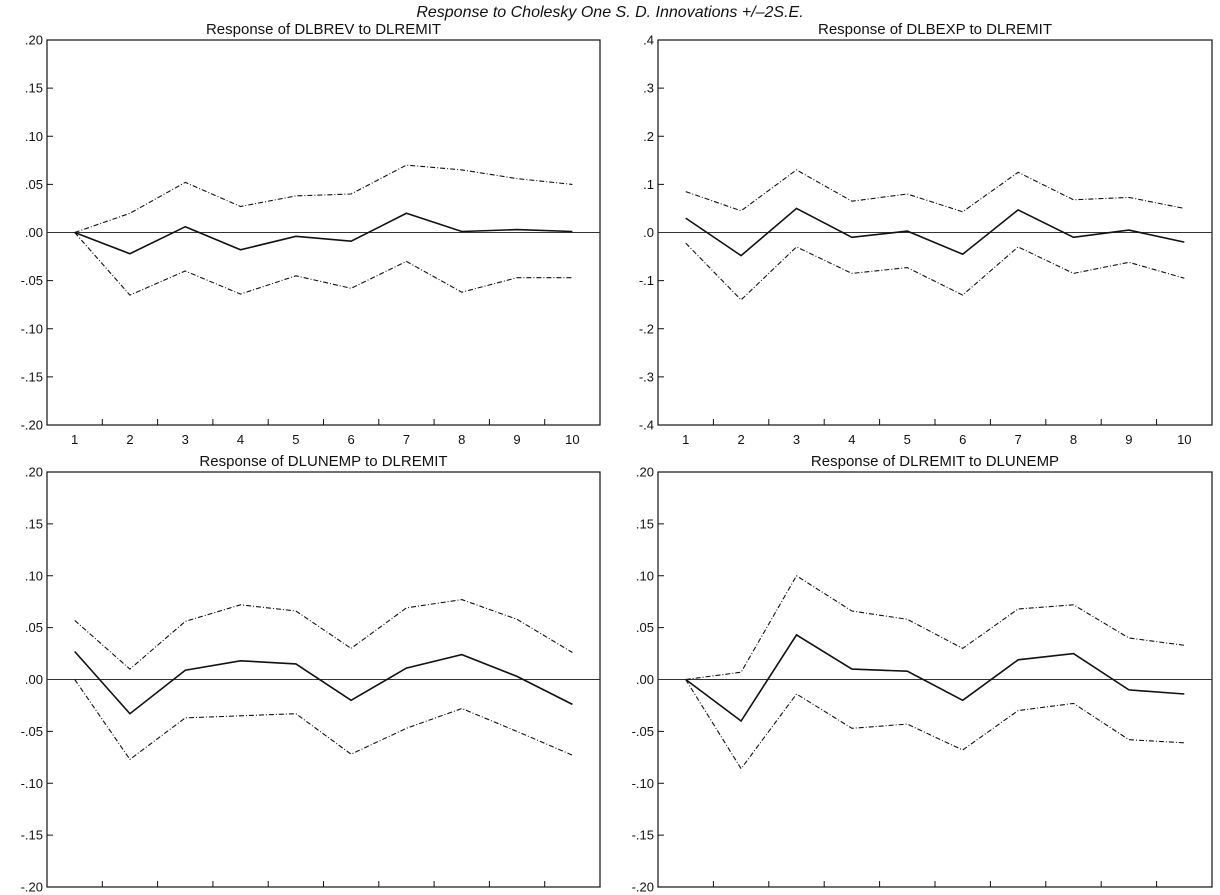  What do you see at coordinates (646, 280) in the screenshot?
I see `y-tick-label: -.1` at bounding box center [646, 280].